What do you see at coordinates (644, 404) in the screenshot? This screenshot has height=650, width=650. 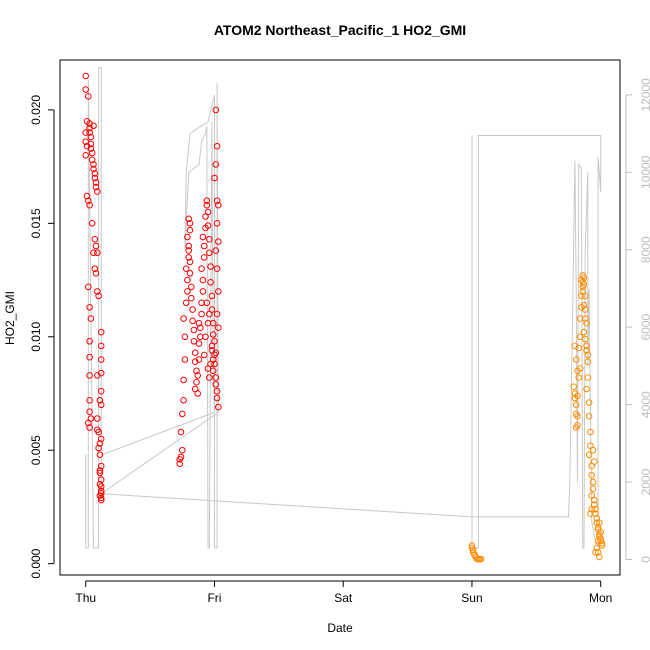 I see `right-y-tick-label: 4000` at bounding box center [644, 404].